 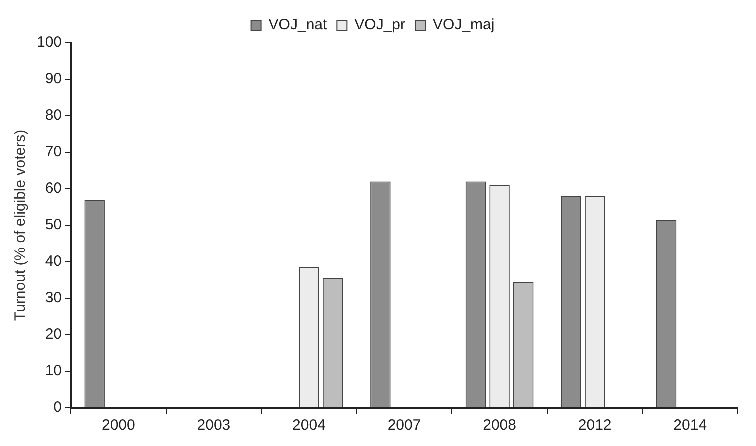 I want to click on x-tick-label: 2000, so click(x=119, y=425).